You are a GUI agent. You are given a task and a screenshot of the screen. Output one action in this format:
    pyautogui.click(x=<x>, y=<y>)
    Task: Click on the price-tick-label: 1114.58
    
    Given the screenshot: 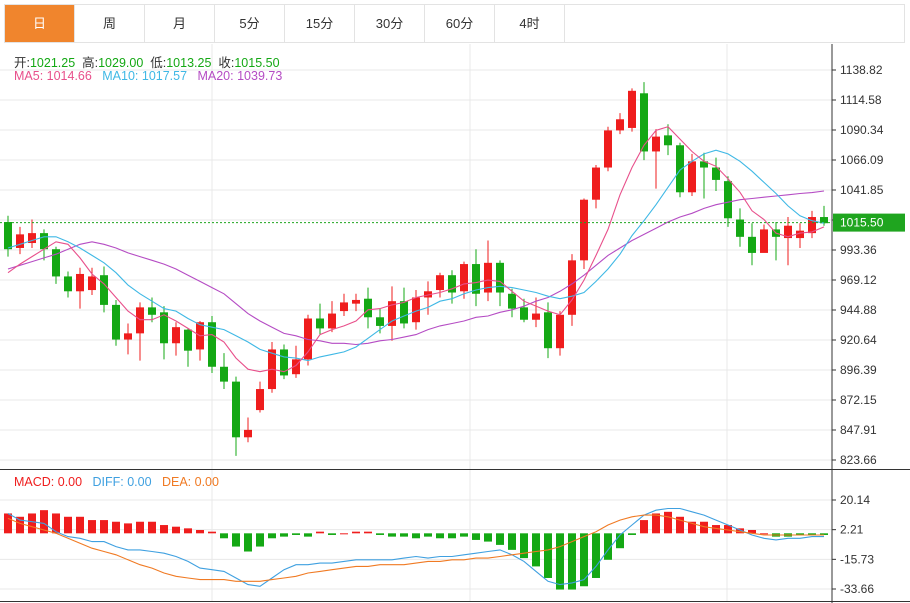 What is the action you would take?
    pyautogui.click(x=861, y=100)
    